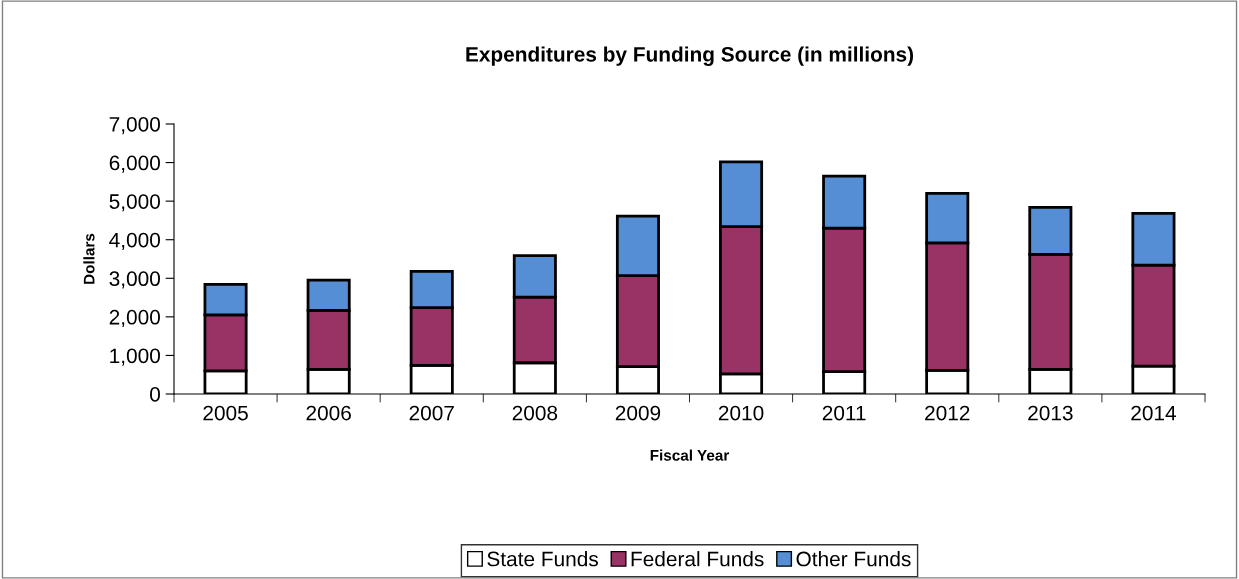  Describe the element at coordinates (134, 280) in the screenshot. I see `y-tick-label: 3,000` at that location.